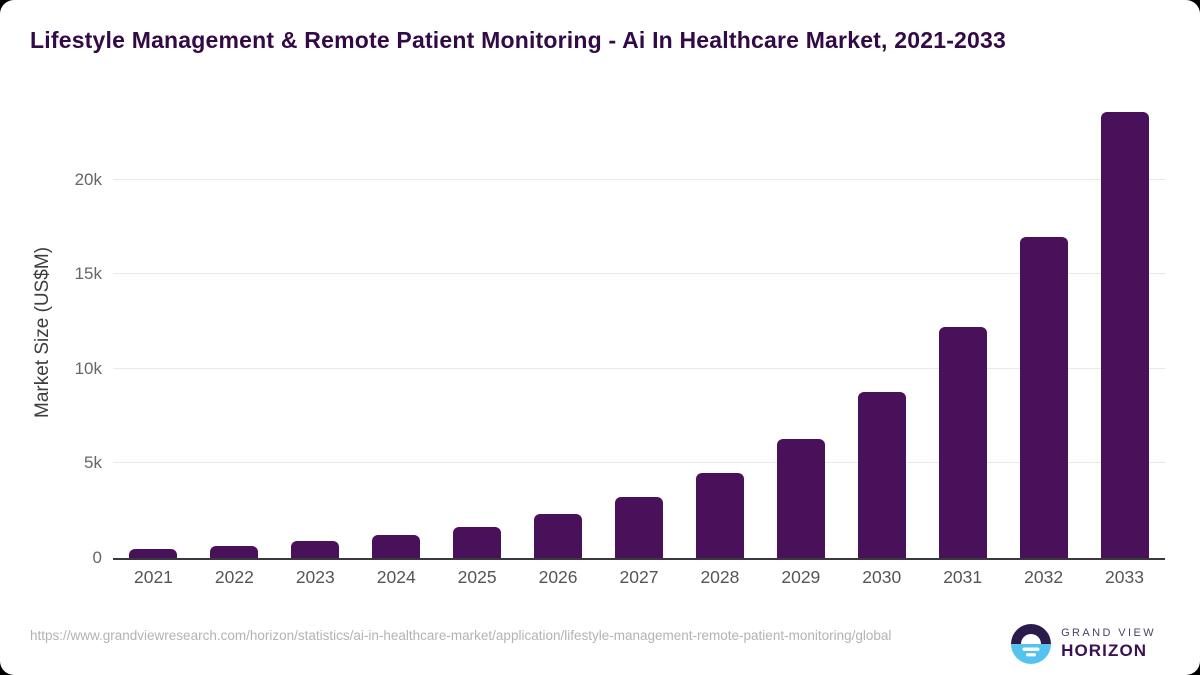 This screenshot has height=675, width=1200. I want to click on bar-2029, so click(800, 498).